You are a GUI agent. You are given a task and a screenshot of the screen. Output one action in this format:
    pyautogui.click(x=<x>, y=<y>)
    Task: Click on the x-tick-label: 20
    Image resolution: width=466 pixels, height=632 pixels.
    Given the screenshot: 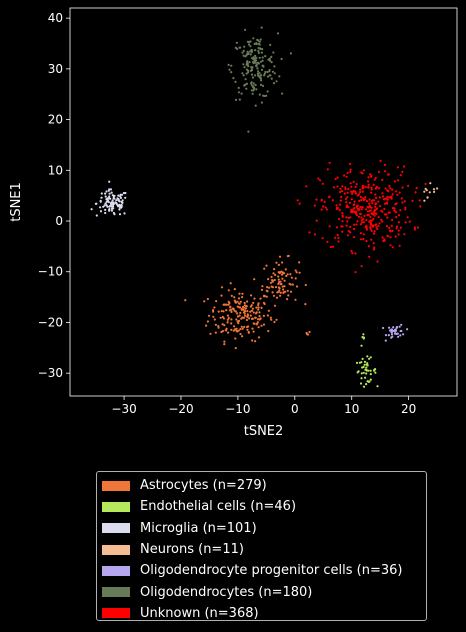 What is the action you would take?
    pyautogui.click(x=408, y=409)
    